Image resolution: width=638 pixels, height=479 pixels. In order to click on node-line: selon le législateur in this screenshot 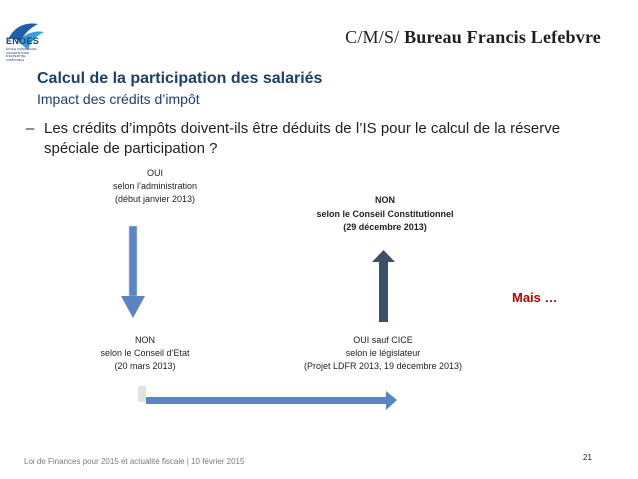, I will do `click(383, 353)`.